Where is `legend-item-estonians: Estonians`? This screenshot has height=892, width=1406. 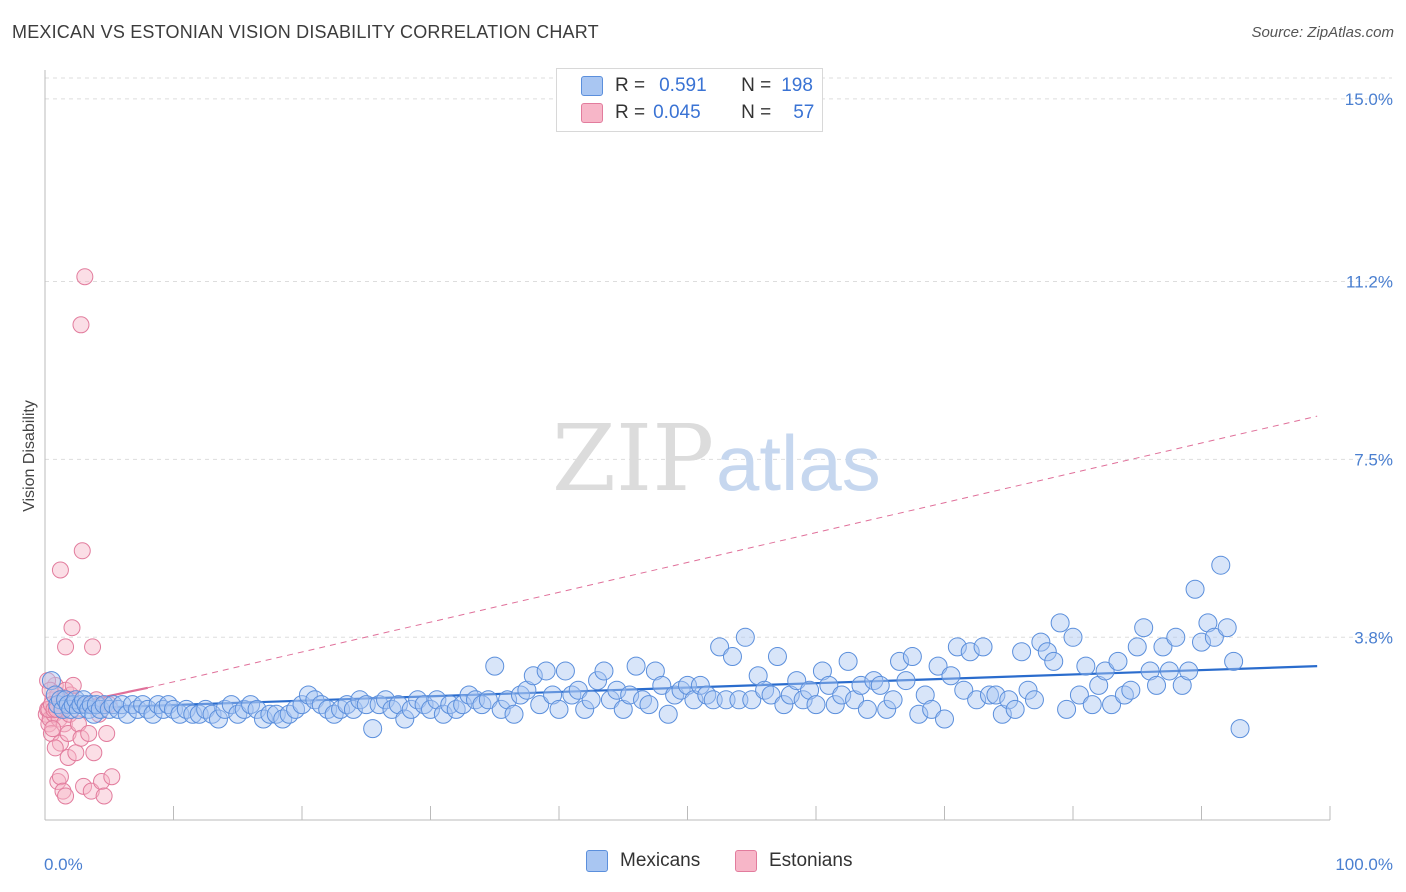
legend-item-estonians: Estonians is located at coordinates (793, 861).